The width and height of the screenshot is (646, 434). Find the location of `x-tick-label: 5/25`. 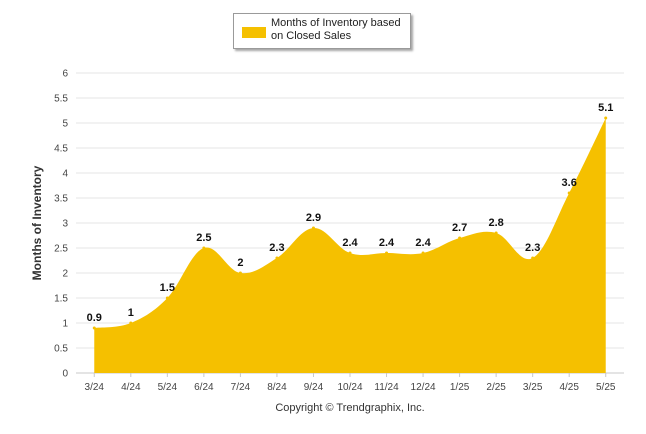

x-tick-label: 5/25 is located at coordinates (606, 387).